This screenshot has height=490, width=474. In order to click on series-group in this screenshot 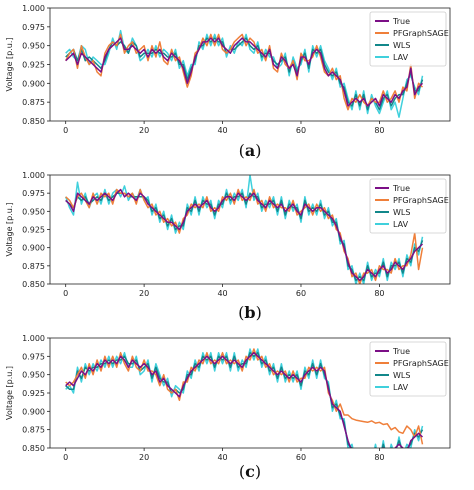, I will do `click(244, 73)`.